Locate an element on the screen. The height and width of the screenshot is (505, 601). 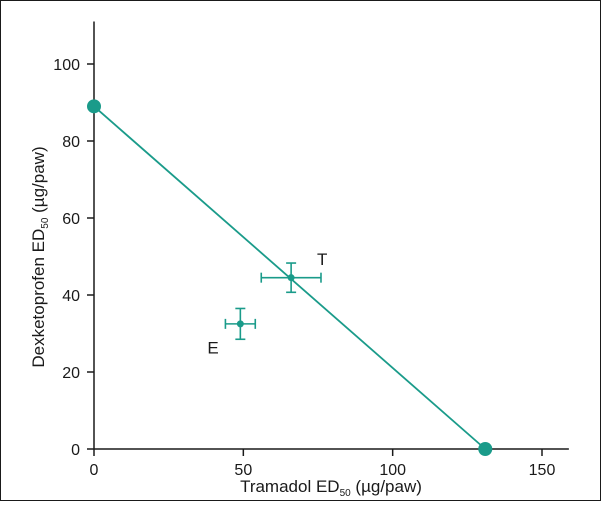
y-axis-label: Dexketoprofen ED50 (µg/paw) is located at coordinates (40, 256).